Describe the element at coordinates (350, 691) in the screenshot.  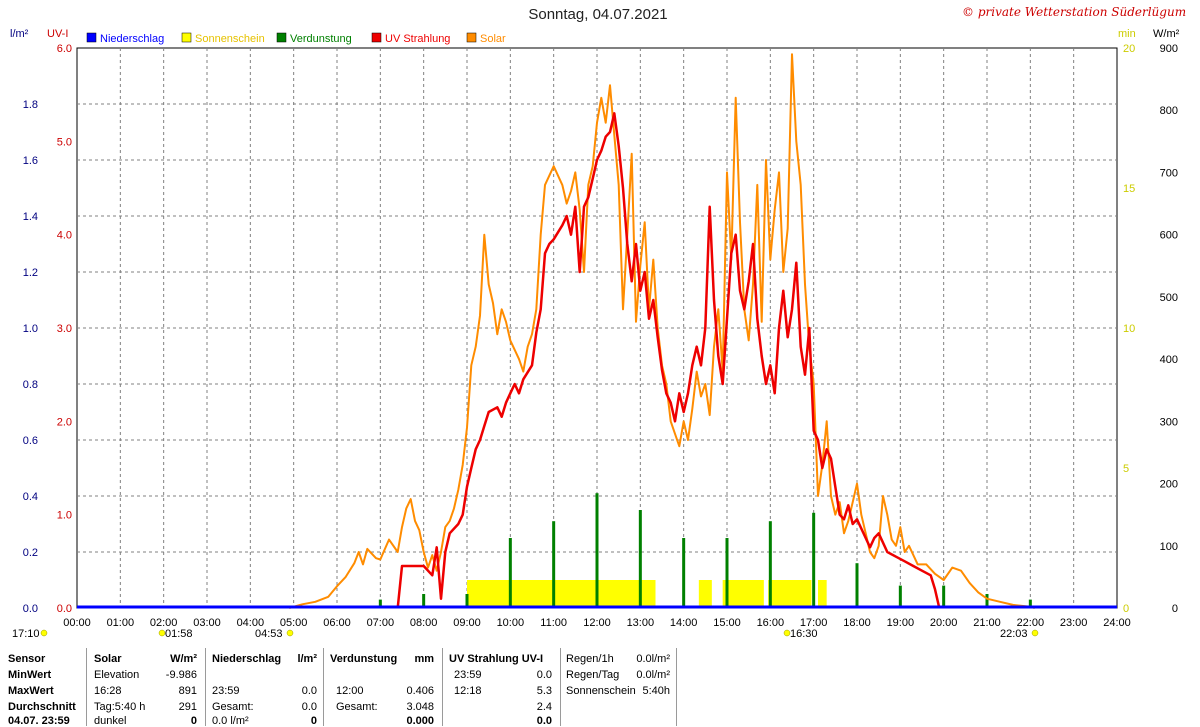
I see `evap-cell-label: 12:00` at that location.